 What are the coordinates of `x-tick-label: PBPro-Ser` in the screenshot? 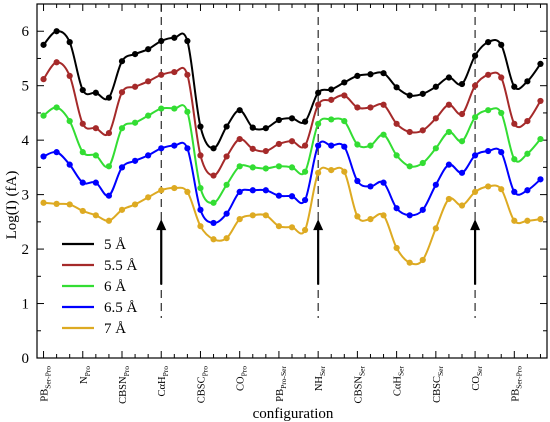 It's located at (281, 384).